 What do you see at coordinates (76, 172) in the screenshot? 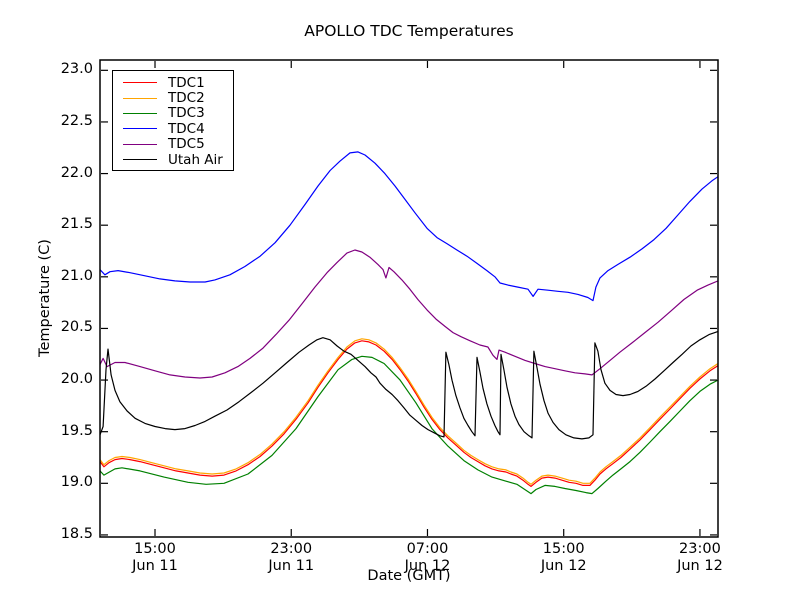
I see `y-tick-22.0: 22.0` at bounding box center [76, 172].